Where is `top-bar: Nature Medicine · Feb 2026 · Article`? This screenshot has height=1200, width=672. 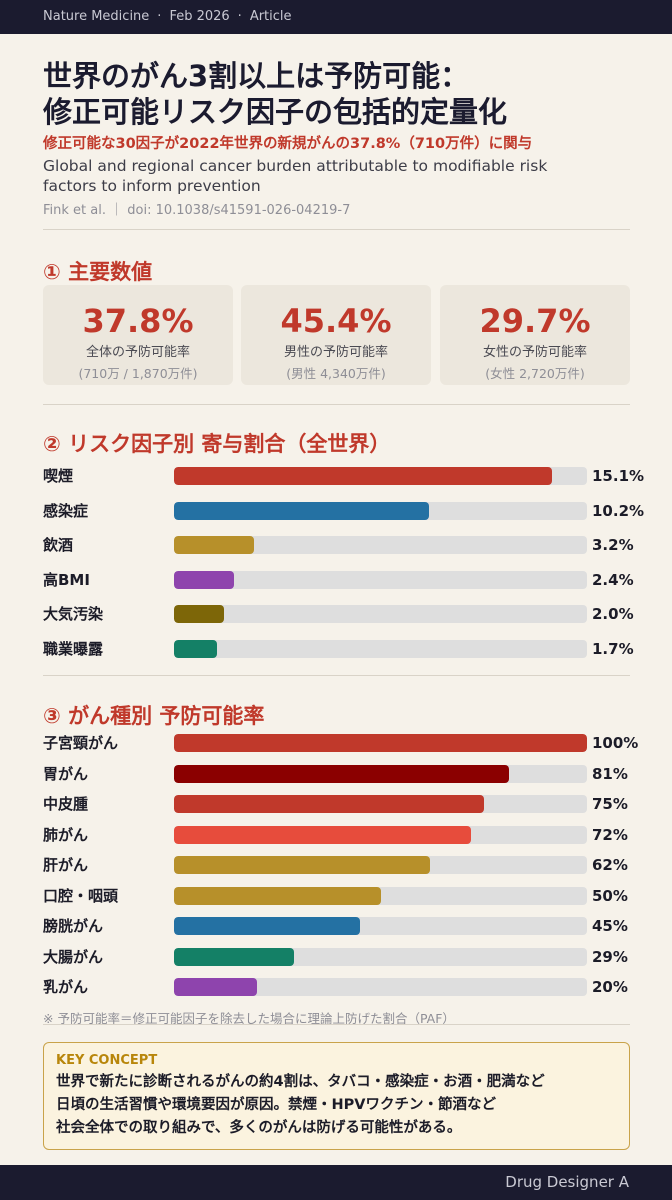
top-bar: Nature Medicine · Feb 2026 · Article is located at coordinates (336, 17).